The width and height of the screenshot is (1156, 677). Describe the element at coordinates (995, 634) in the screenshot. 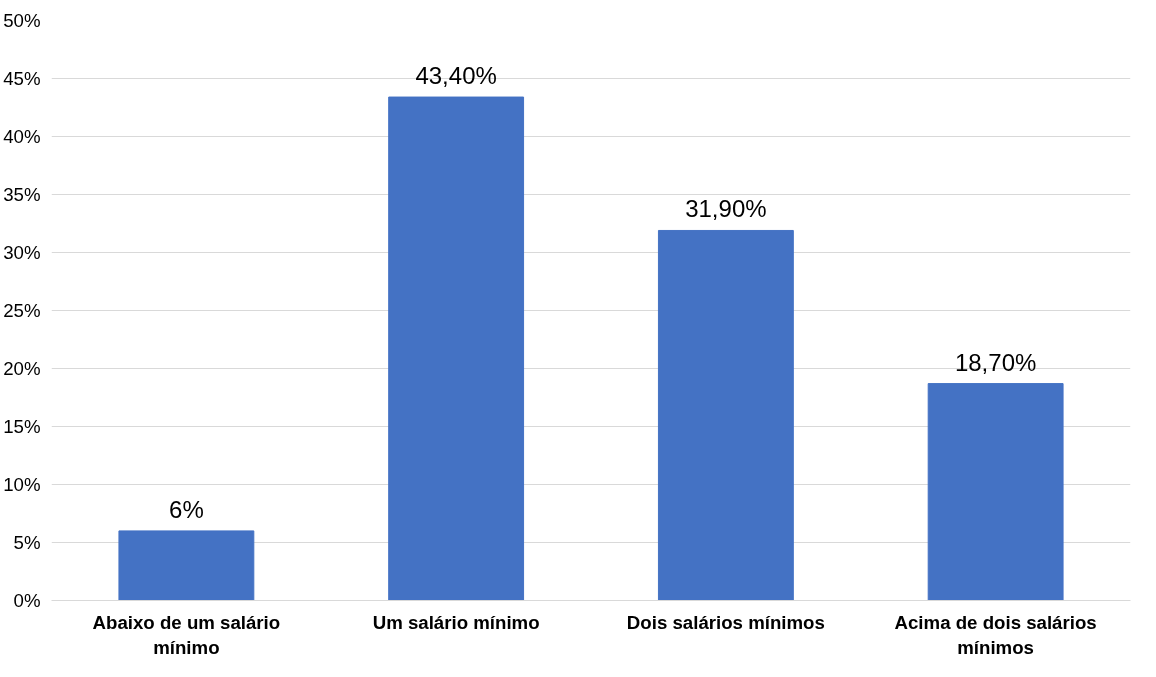

I see `x-tick-label: Acima de dois salários mínimos` at that location.